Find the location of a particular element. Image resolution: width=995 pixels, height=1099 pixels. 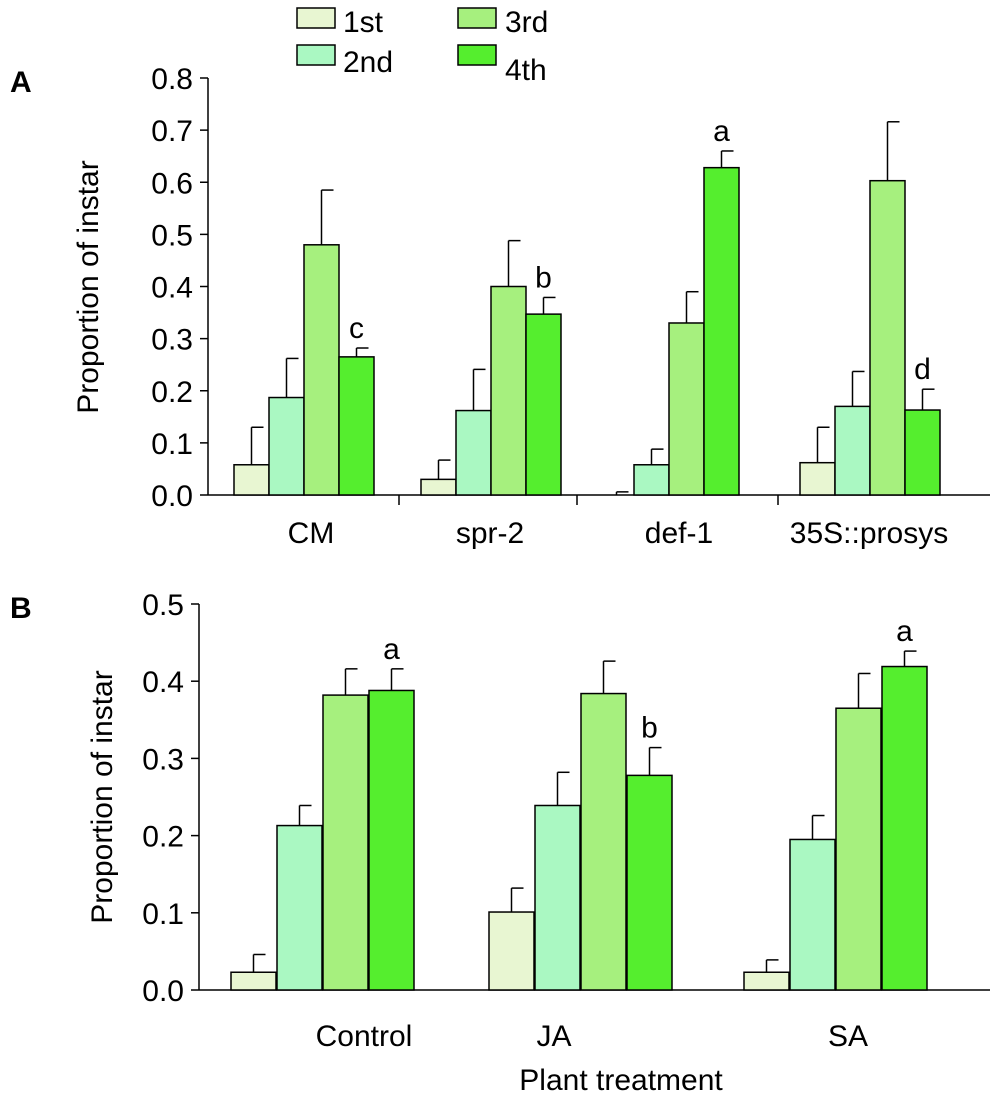

panel-b-bar-3rd-sa is located at coordinates (858, 849).